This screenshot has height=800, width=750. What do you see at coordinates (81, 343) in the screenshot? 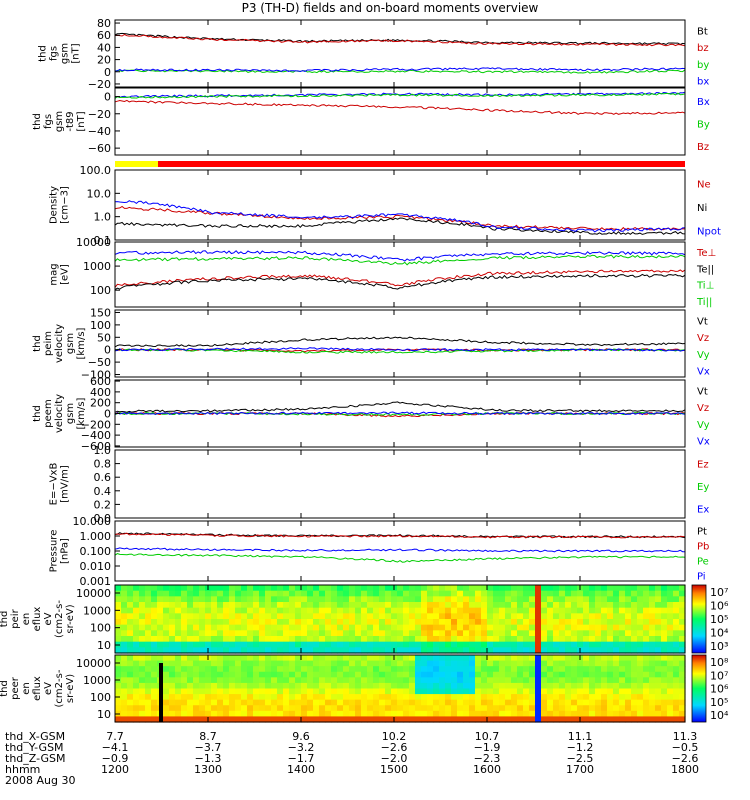
I see `y-axis-label: [km/s]` at bounding box center [81, 343].